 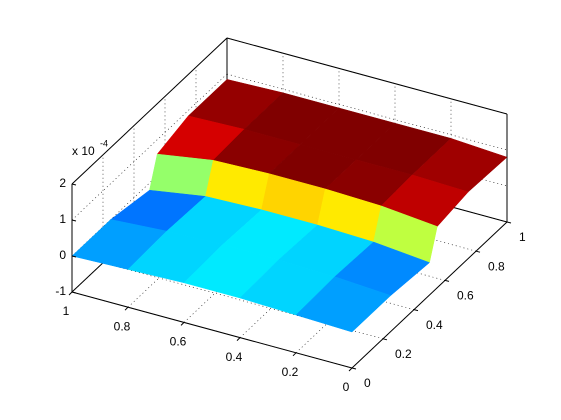 I want to click on x-tick-label: 0.8, so click(x=122, y=326).